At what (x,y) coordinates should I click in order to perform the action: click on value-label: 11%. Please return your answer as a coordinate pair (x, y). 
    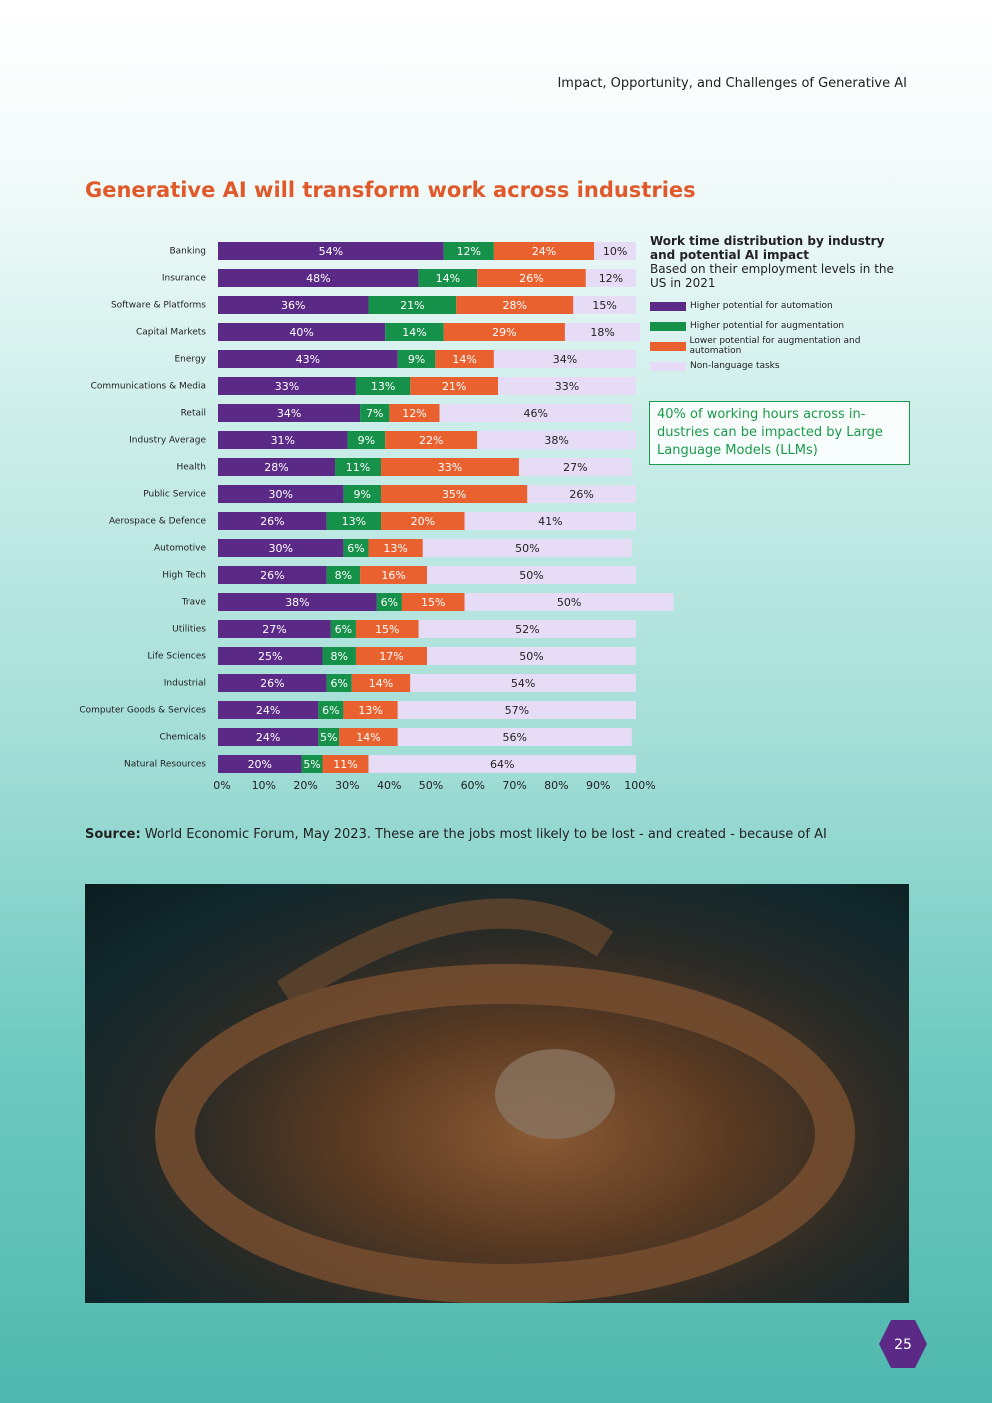
    Looking at the image, I should click on (358, 467).